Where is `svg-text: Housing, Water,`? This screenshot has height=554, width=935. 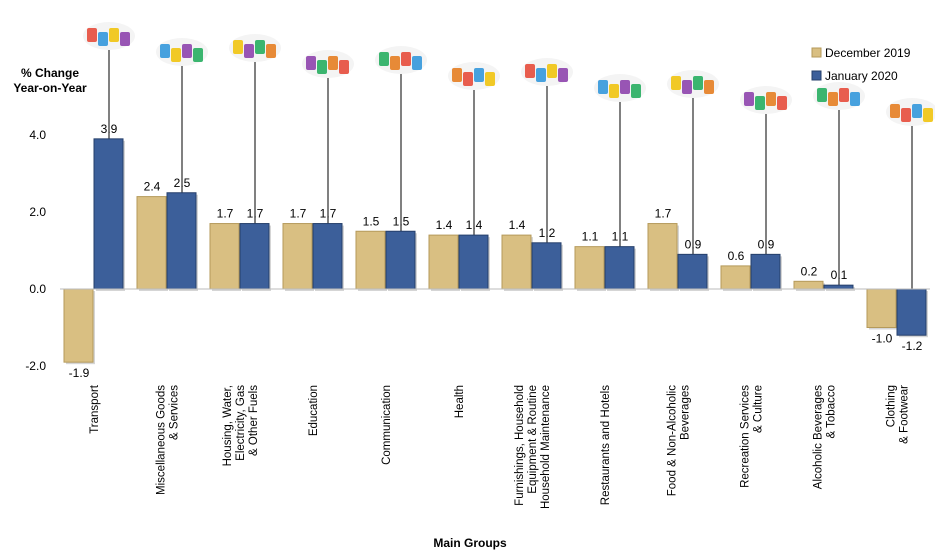 svg-text: Housing, Water, is located at coordinates (228, 425).